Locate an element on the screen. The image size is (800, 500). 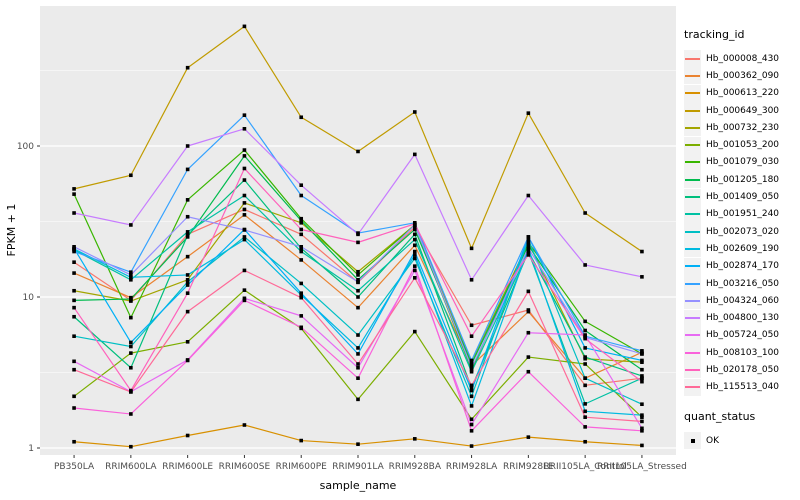
legend-item-Hb_001079_030: Hb_001079_030 is located at coordinates (742, 162).